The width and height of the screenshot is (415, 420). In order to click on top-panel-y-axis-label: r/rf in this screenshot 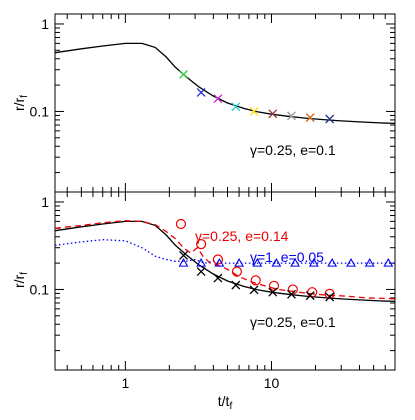, I will do `click(20, 103)`.